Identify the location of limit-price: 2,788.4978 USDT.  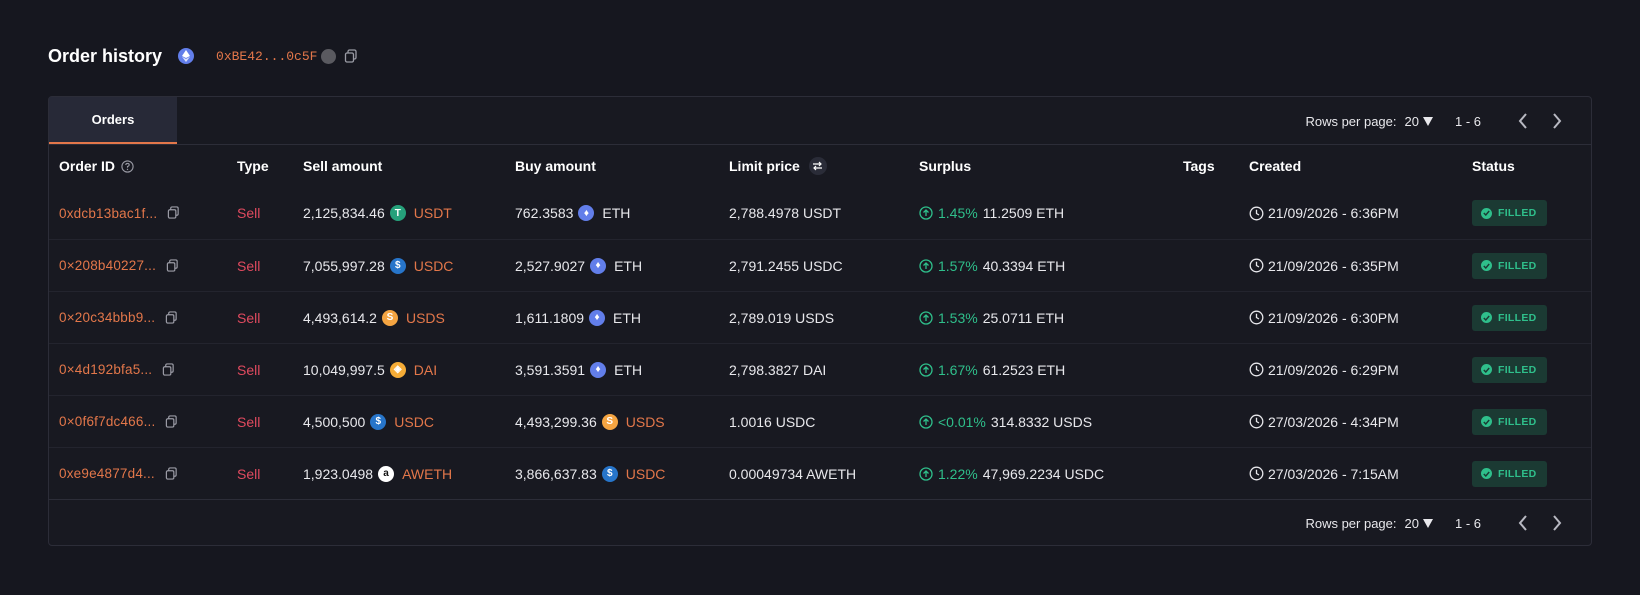
(785, 213).